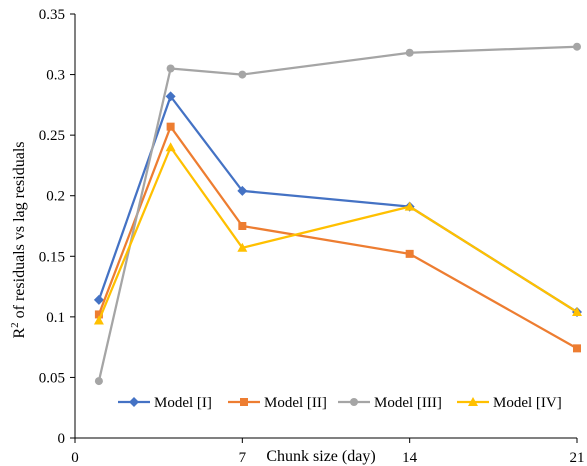  What do you see at coordinates (55, 318) in the screenshot?
I see `y-tick-label: 0.1` at bounding box center [55, 318].